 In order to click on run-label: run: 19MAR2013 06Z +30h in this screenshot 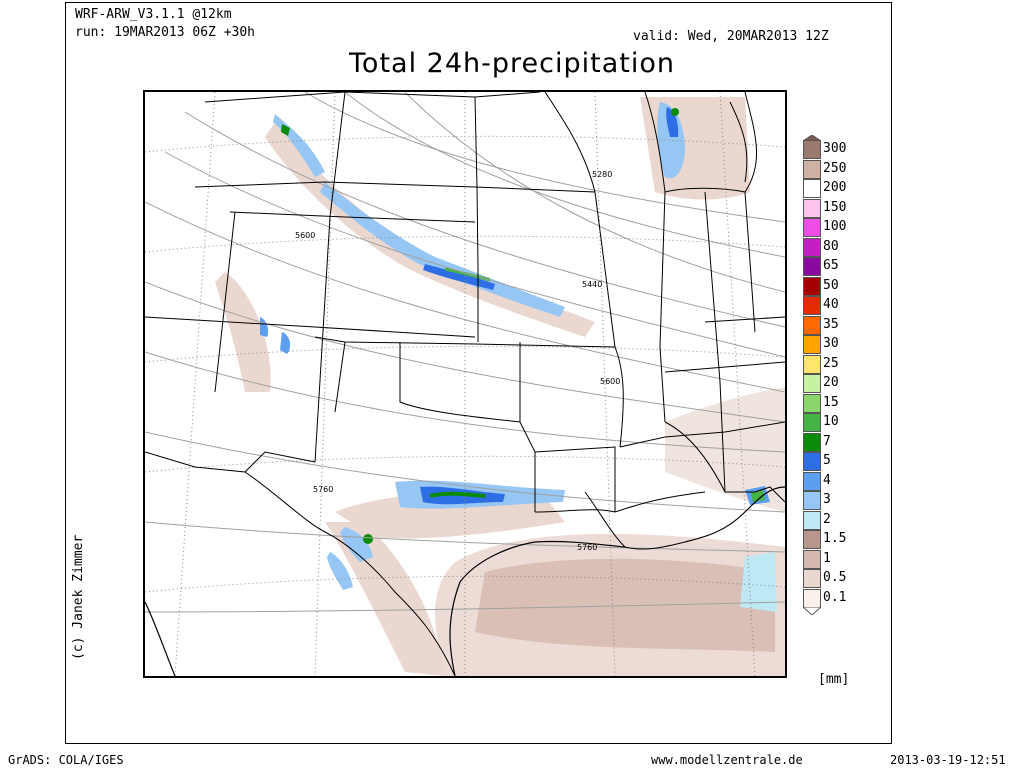, I will do `click(165, 32)`.